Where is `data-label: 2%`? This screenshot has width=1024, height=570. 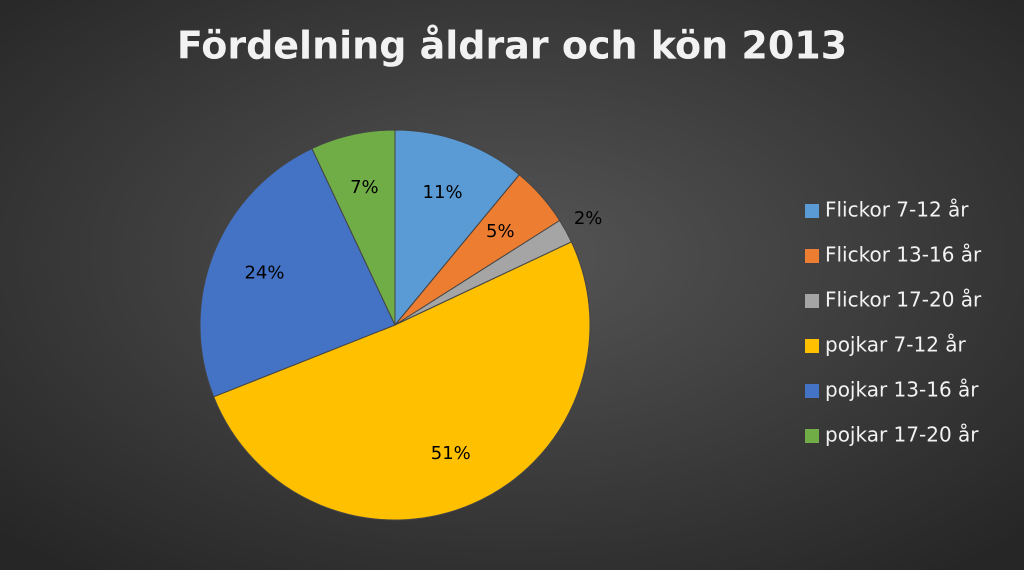
data-label: 2% is located at coordinates (588, 218).